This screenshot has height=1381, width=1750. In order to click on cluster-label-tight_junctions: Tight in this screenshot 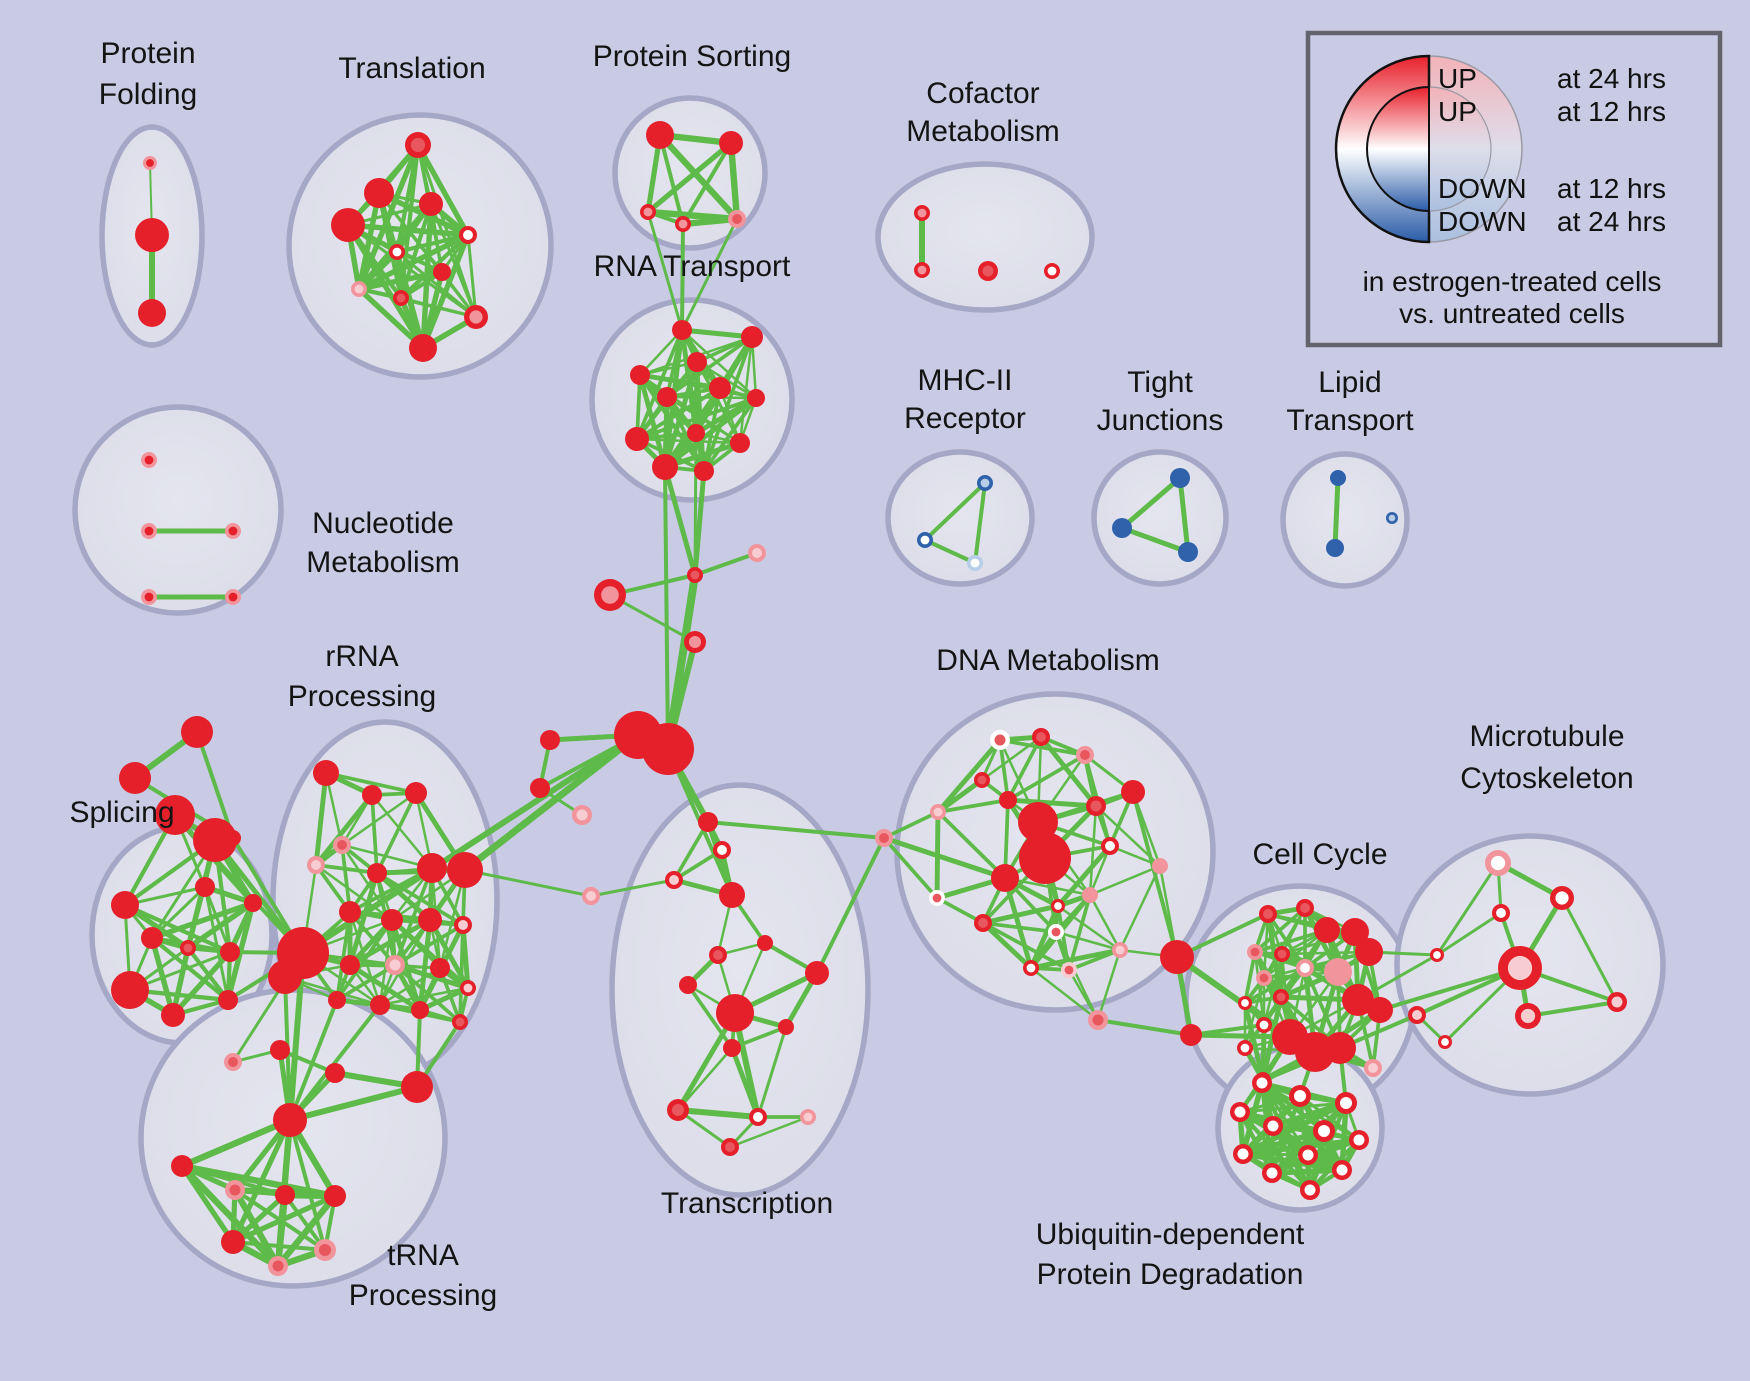, I will do `click(1160, 382)`.